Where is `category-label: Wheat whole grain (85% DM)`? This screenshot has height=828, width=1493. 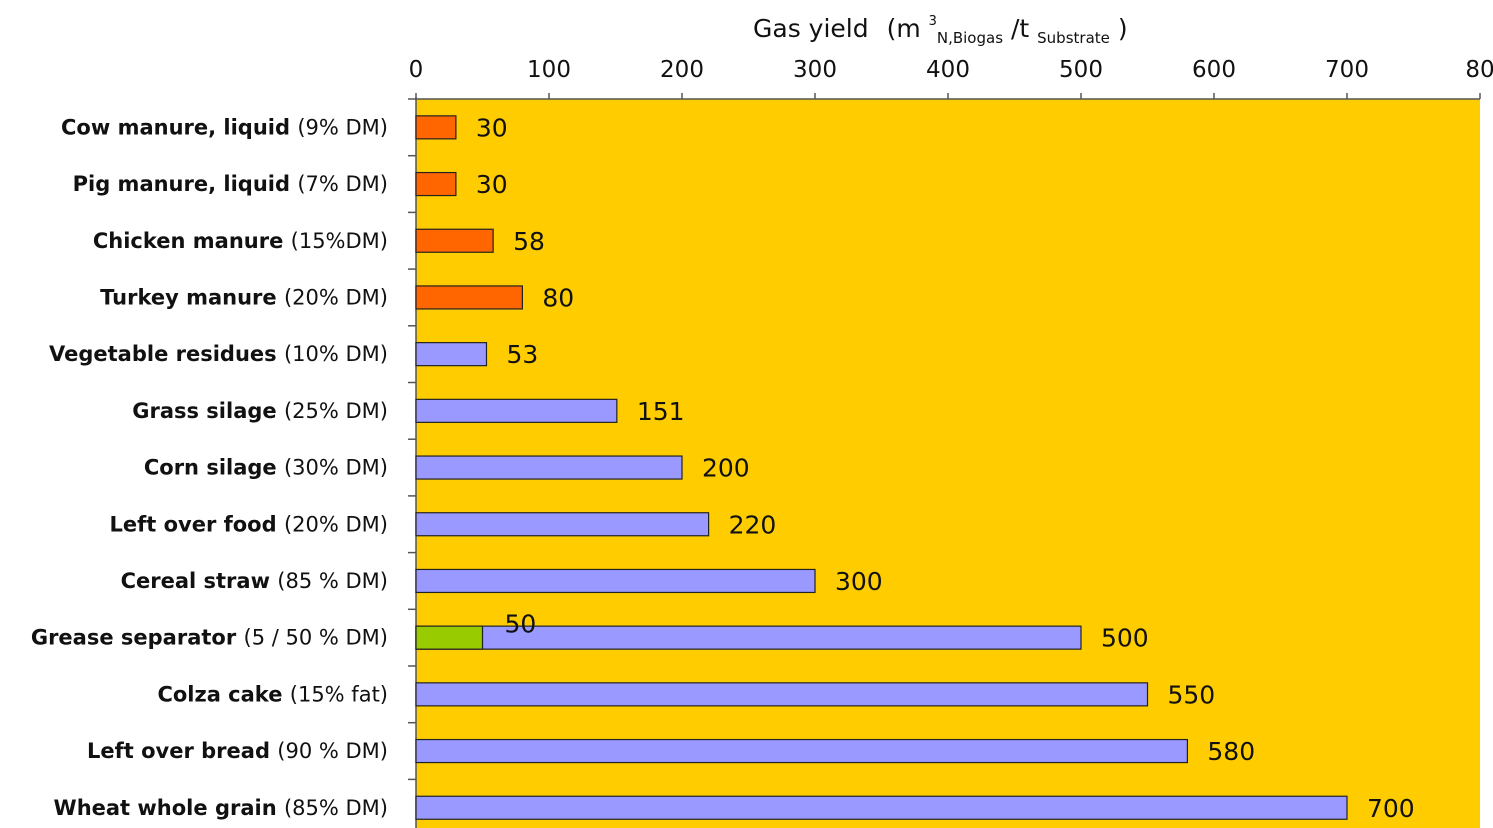 category-label: Wheat whole grain (85% DM) is located at coordinates (221, 808).